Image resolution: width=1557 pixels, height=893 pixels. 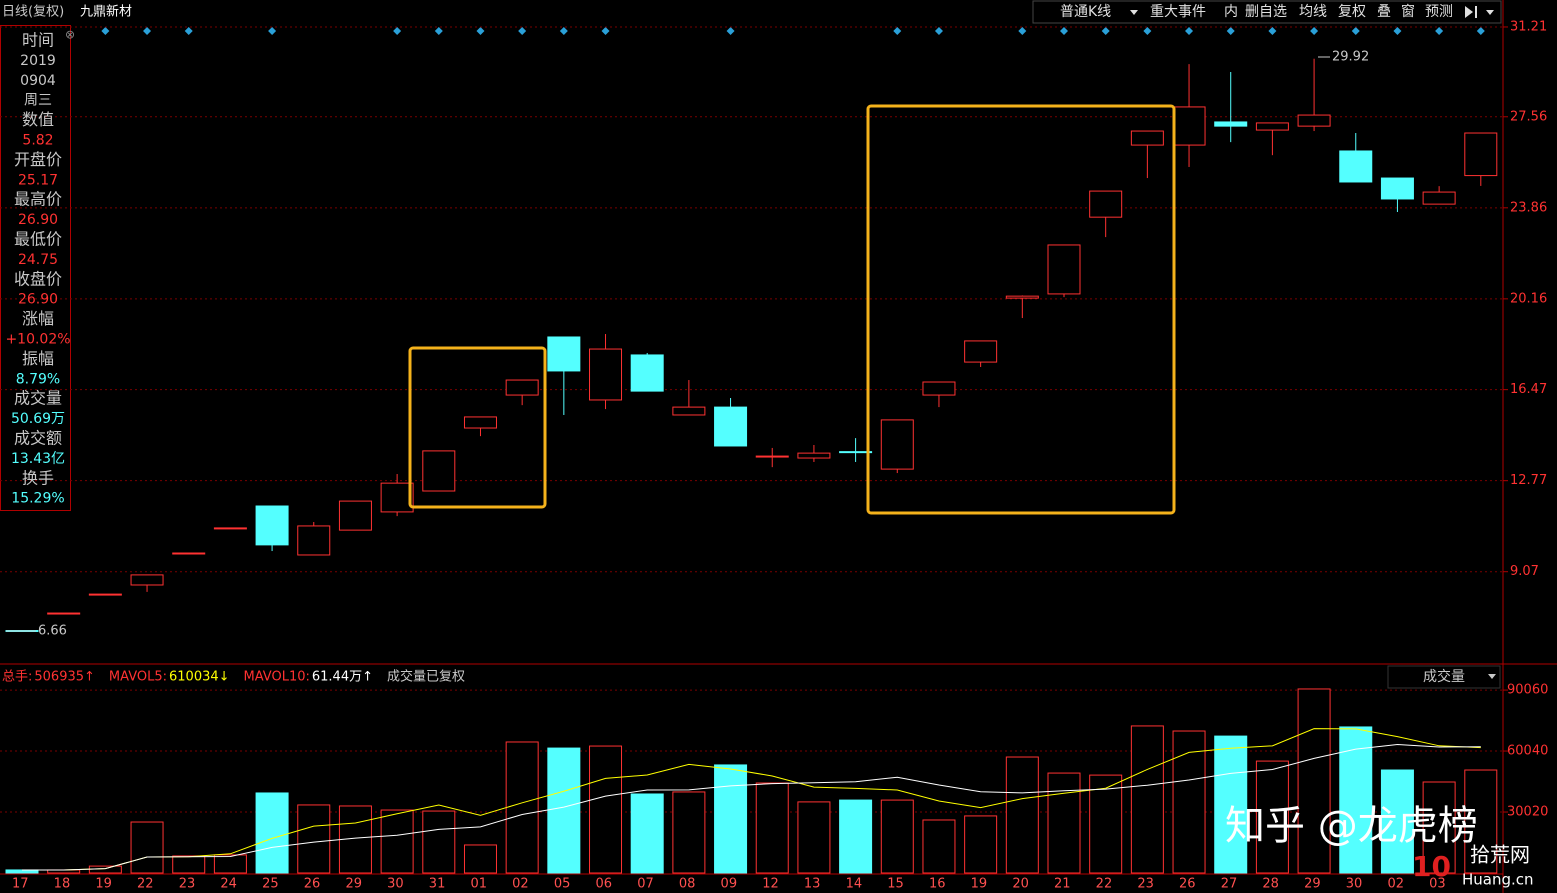 I want to click on toolbar-button: 普通K线, so click(x=1085, y=12).